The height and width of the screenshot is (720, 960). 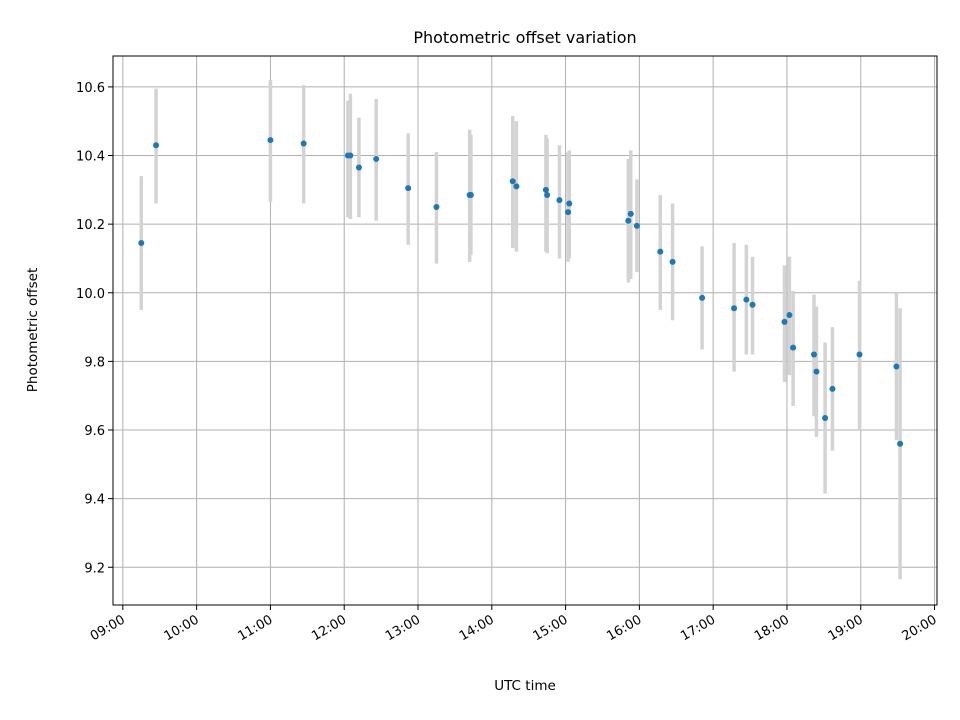 What do you see at coordinates (33, 330) in the screenshot?
I see `y-axis-label: Photometric offset` at bounding box center [33, 330].